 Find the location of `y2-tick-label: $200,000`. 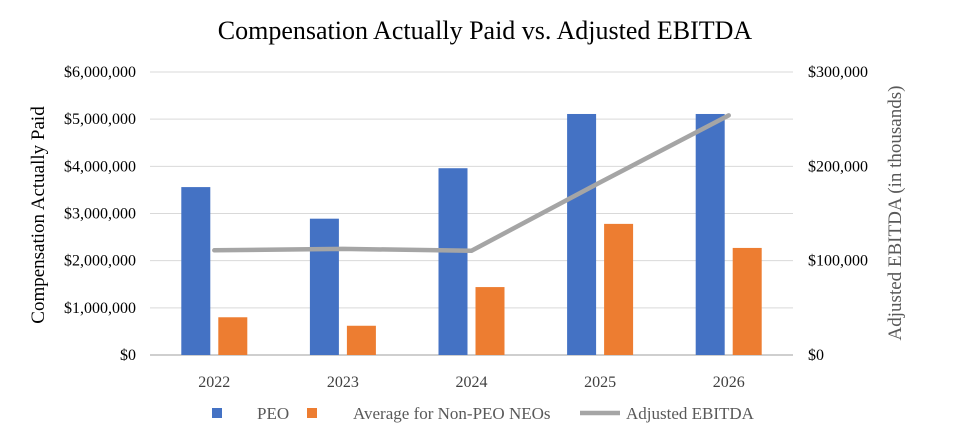

y2-tick-label: $200,000 is located at coordinates (838, 166).